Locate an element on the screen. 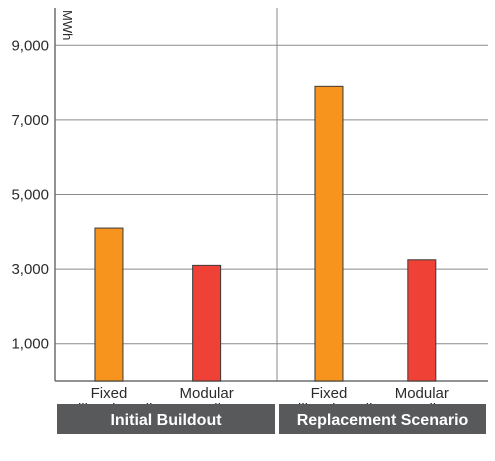  y-tick-label: 3,000 is located at coordinates (30, 269).